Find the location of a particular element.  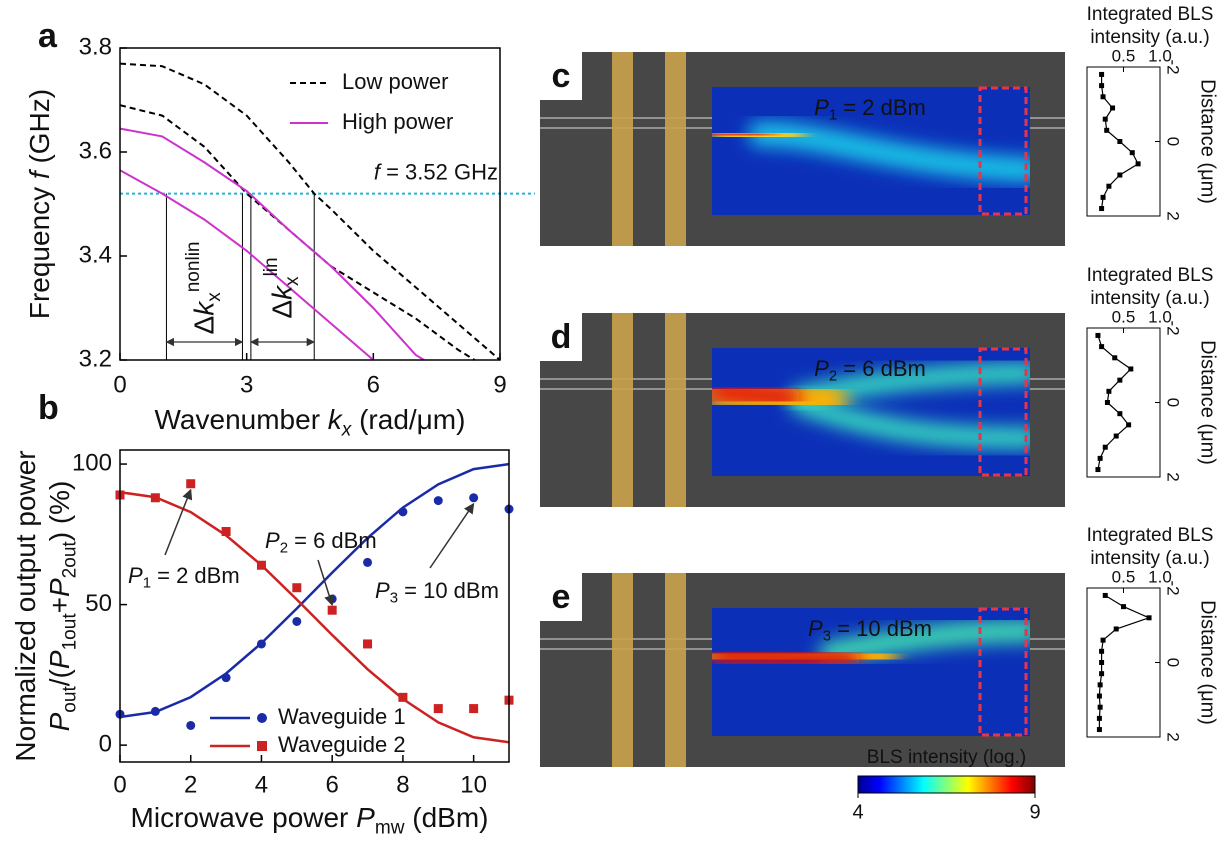

text-part: Normalized output power is located at coordinates (25, 605).